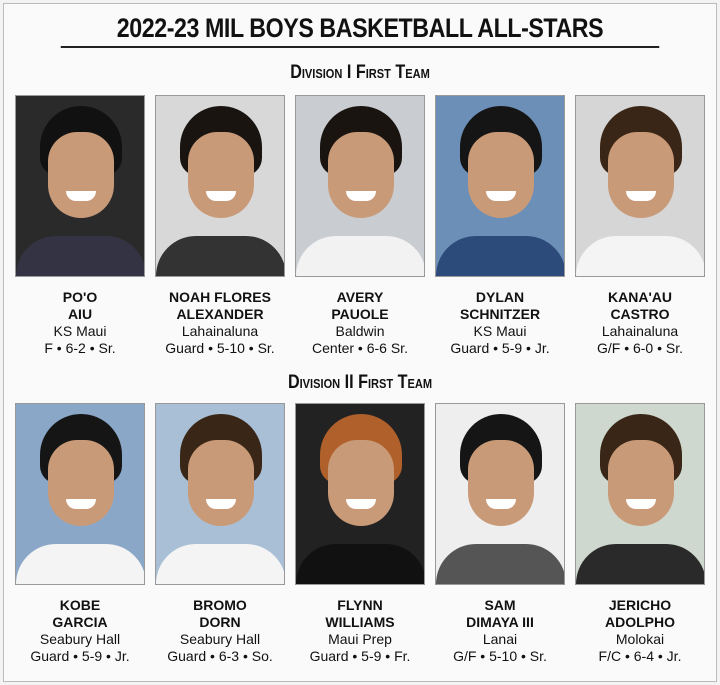 This screenshot has width=720, height=685. What do you see at coordinates (640, 605) in the screenshot?
I see `player-first-name: JERICHO` at bounding box center [640, 605].